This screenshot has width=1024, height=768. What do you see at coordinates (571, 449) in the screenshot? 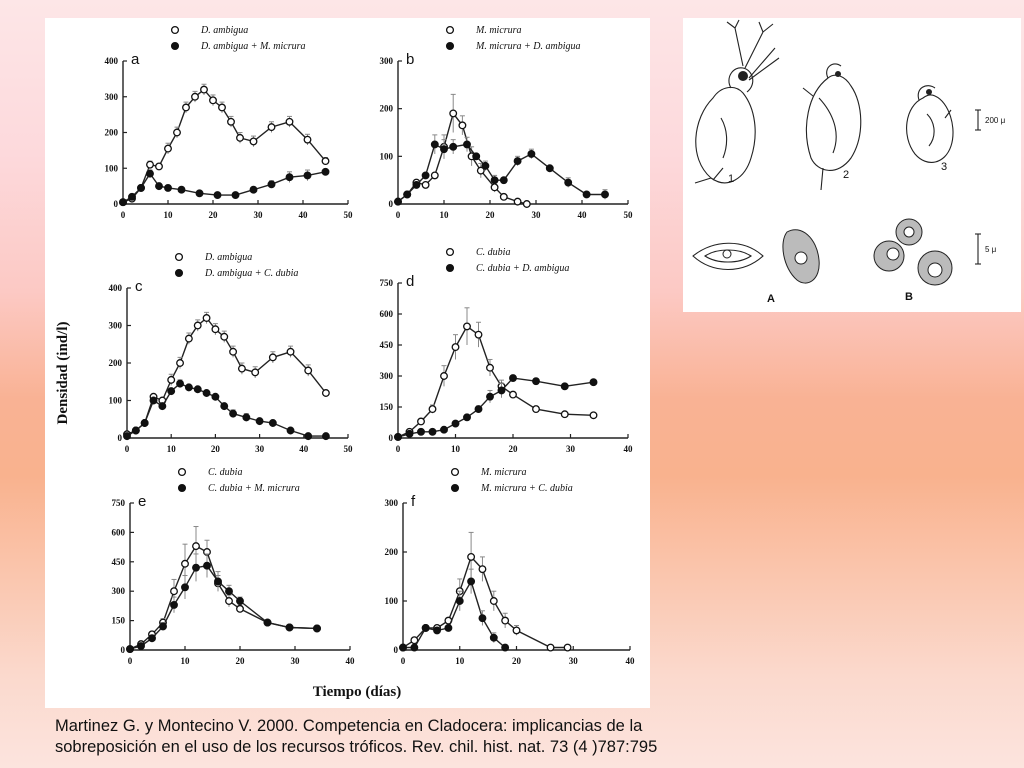
I see `x-tick-label: 30` at bounding box center [571, 449].